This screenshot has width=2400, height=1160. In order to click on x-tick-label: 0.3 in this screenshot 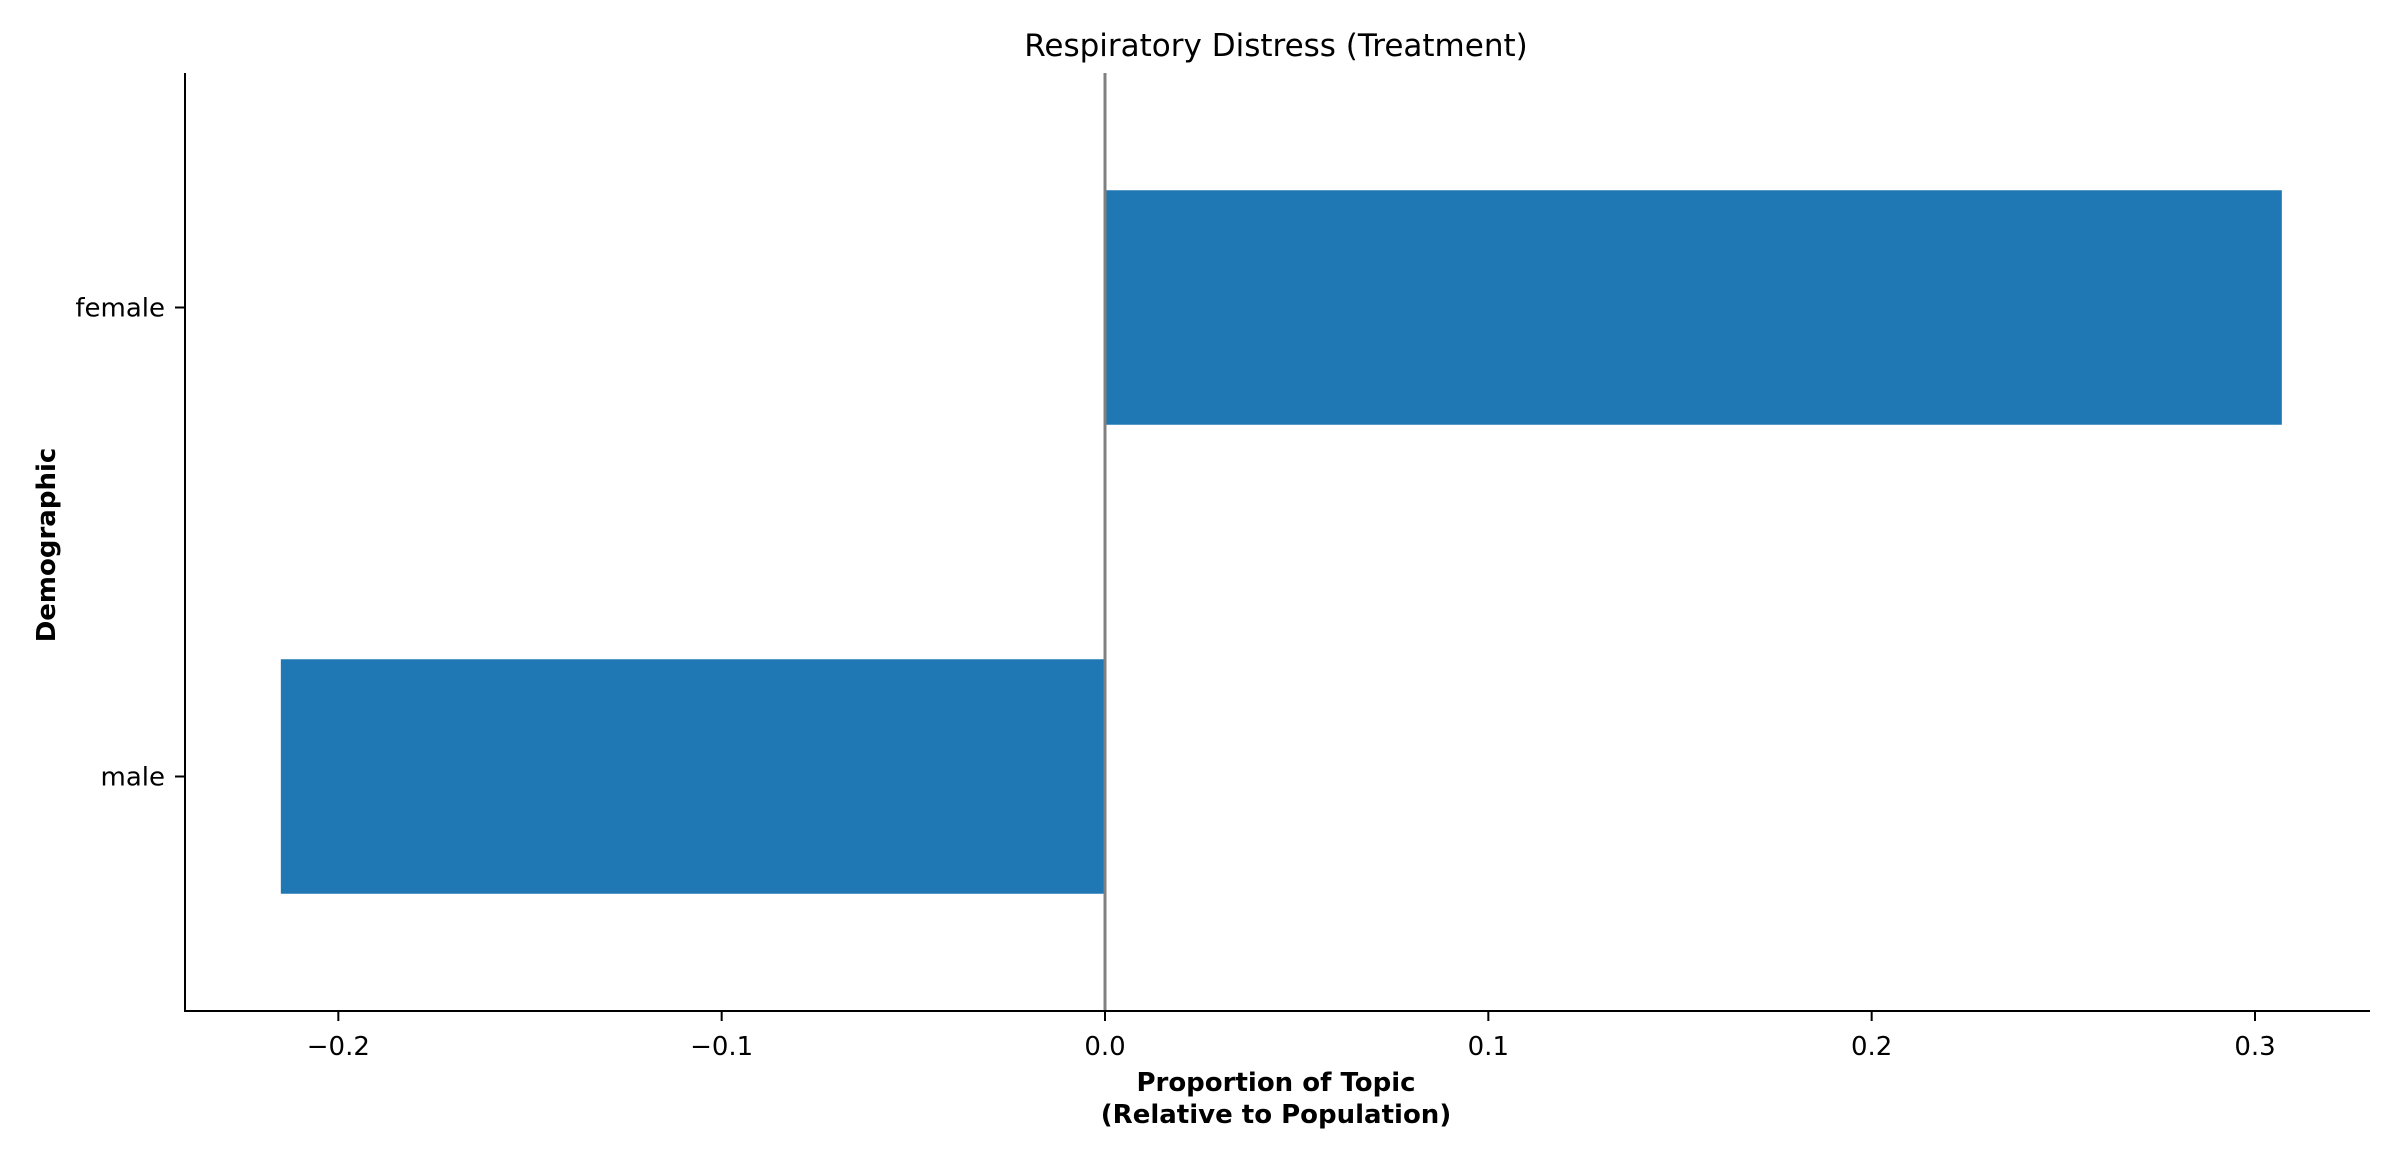, I will do `click(2254, 1047)`.